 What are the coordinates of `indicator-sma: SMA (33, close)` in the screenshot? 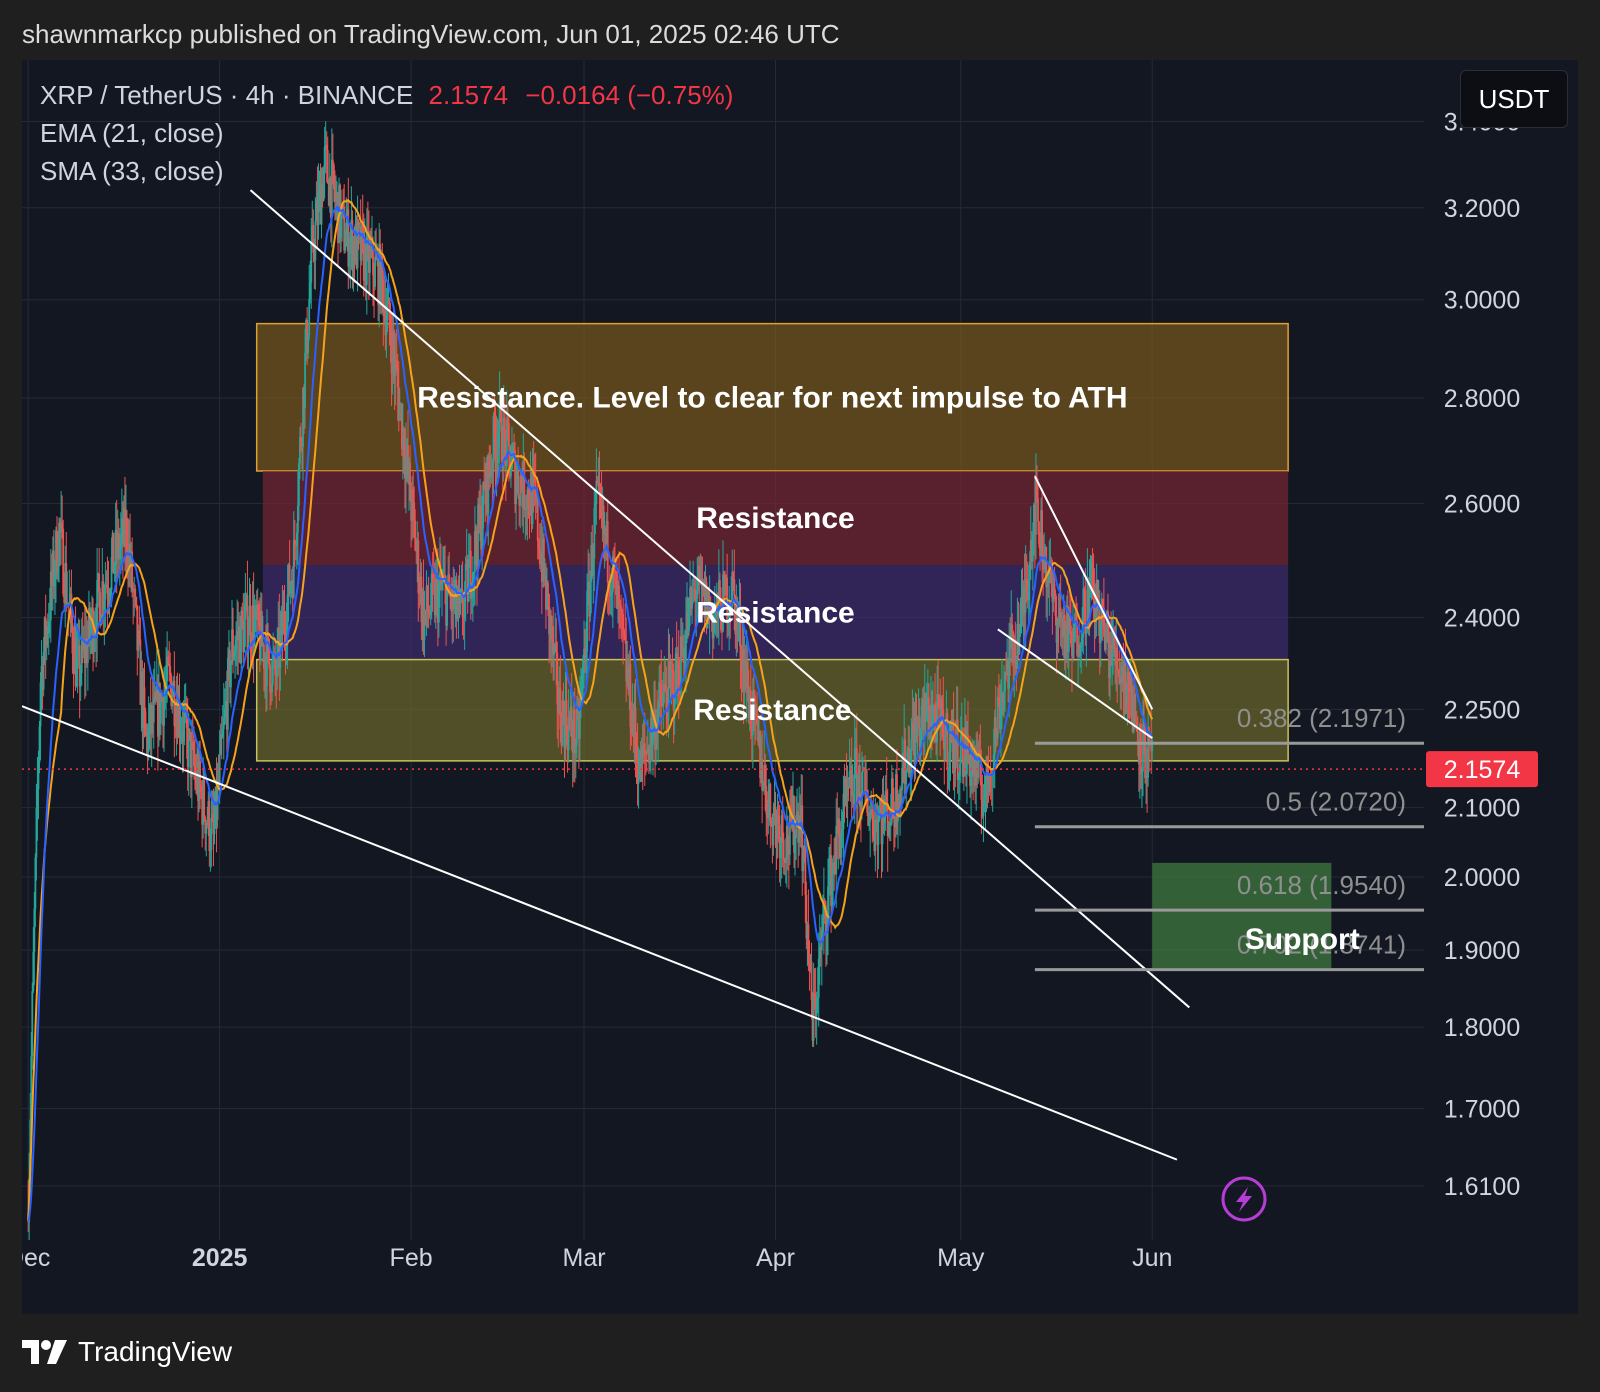 It's located at (132, 171).